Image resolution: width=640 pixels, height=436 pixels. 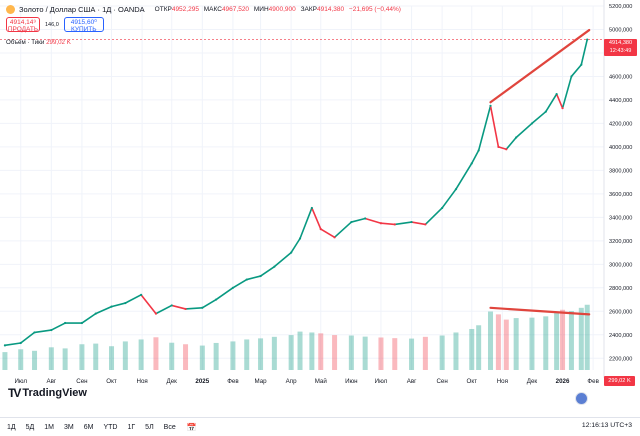 What do you see at coordinates (540, 66) in the screenshot?
I see `price-trendline` at bounding box center [540, 66].